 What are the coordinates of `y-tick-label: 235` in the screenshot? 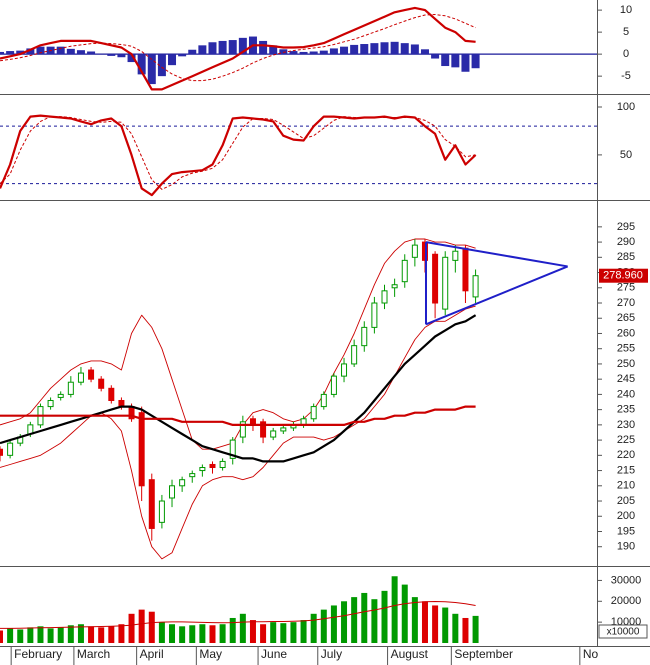 It's located at (626, 410).